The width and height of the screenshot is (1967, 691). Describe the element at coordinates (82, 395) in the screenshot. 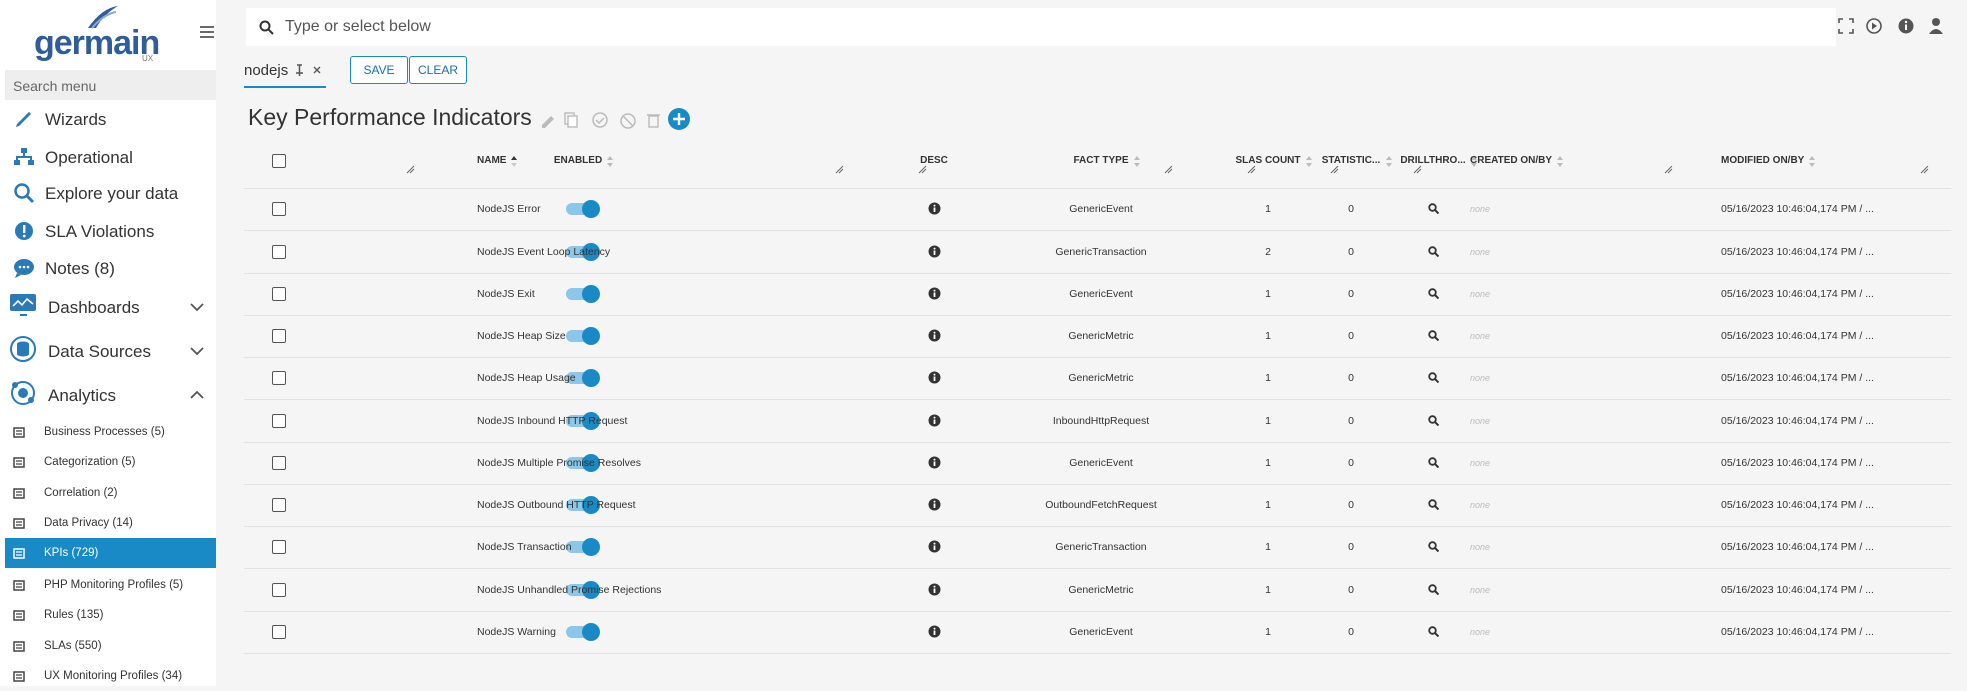

I see `menu-label: Analytics` at that location.